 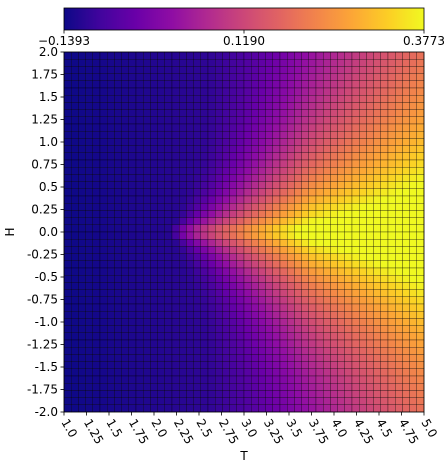 What do you see at coordinates (273, 432) in the screenshot?
I see `x-tick-label: 3.25` at bounding box center [273, 432].